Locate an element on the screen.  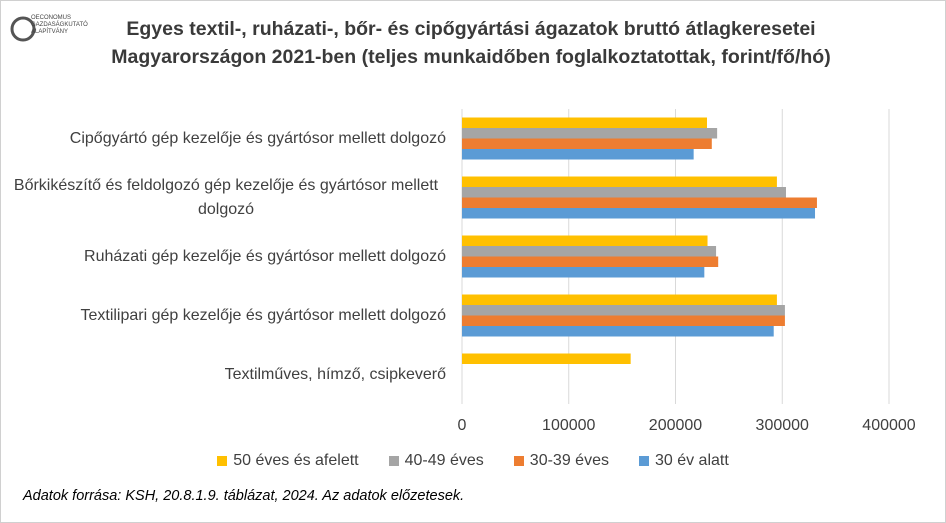
logo-text: OECONOMUS GAZDASÁGKUTATÓ ALAPÍTVÁNY is located at coordinates (59, 25).